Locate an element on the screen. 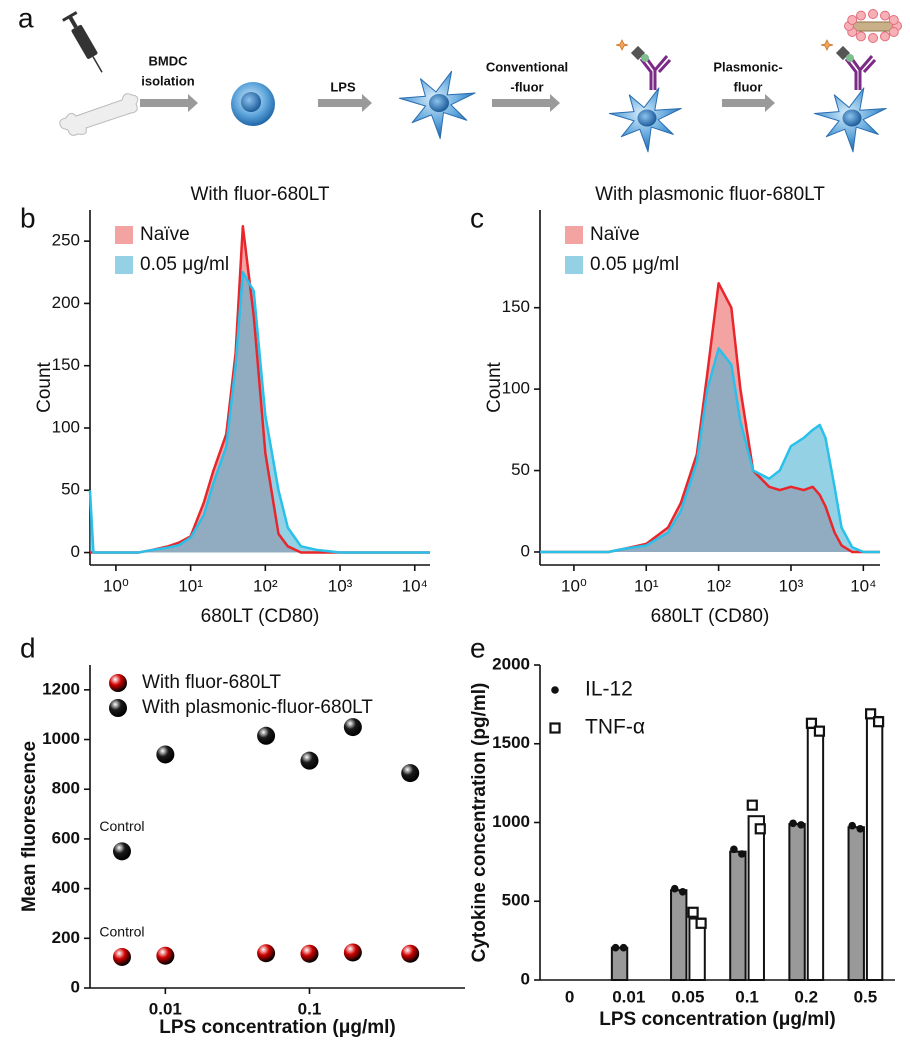 The image size is (910, 1050). panel-letter: c is located at coordinates (477, 217).